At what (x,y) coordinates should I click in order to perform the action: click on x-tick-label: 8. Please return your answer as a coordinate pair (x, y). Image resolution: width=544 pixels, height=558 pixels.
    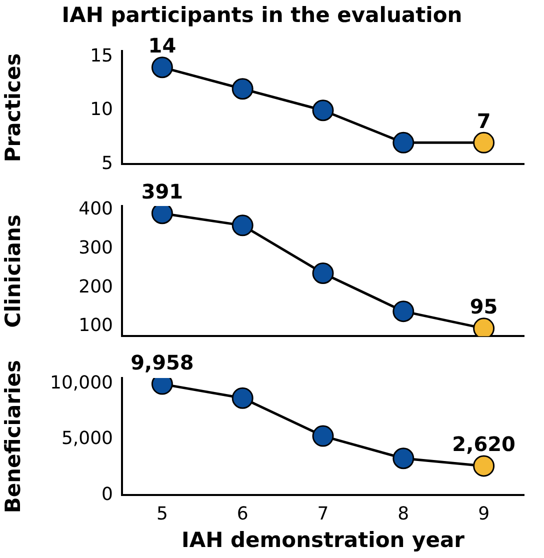
    Looking at the image, I should click on (404, 514).